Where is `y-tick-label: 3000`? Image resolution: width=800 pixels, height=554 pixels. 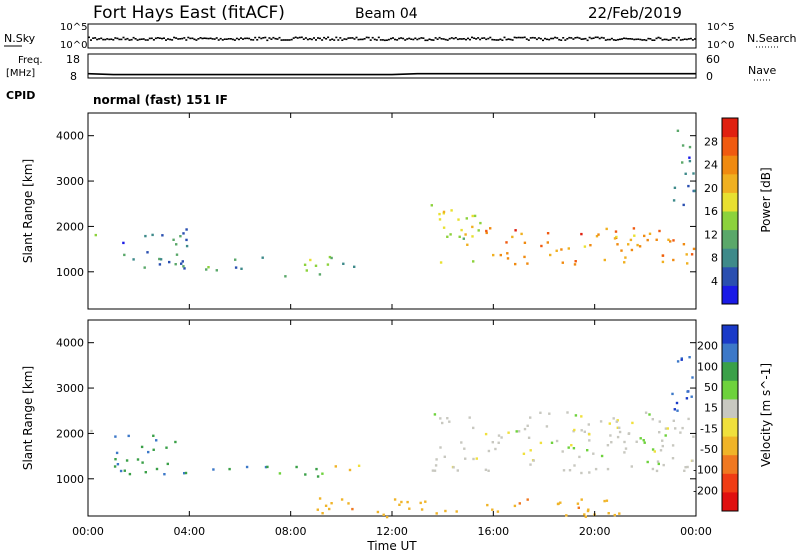
y-tick-label: 3000 is located at coordinates (70, 181).